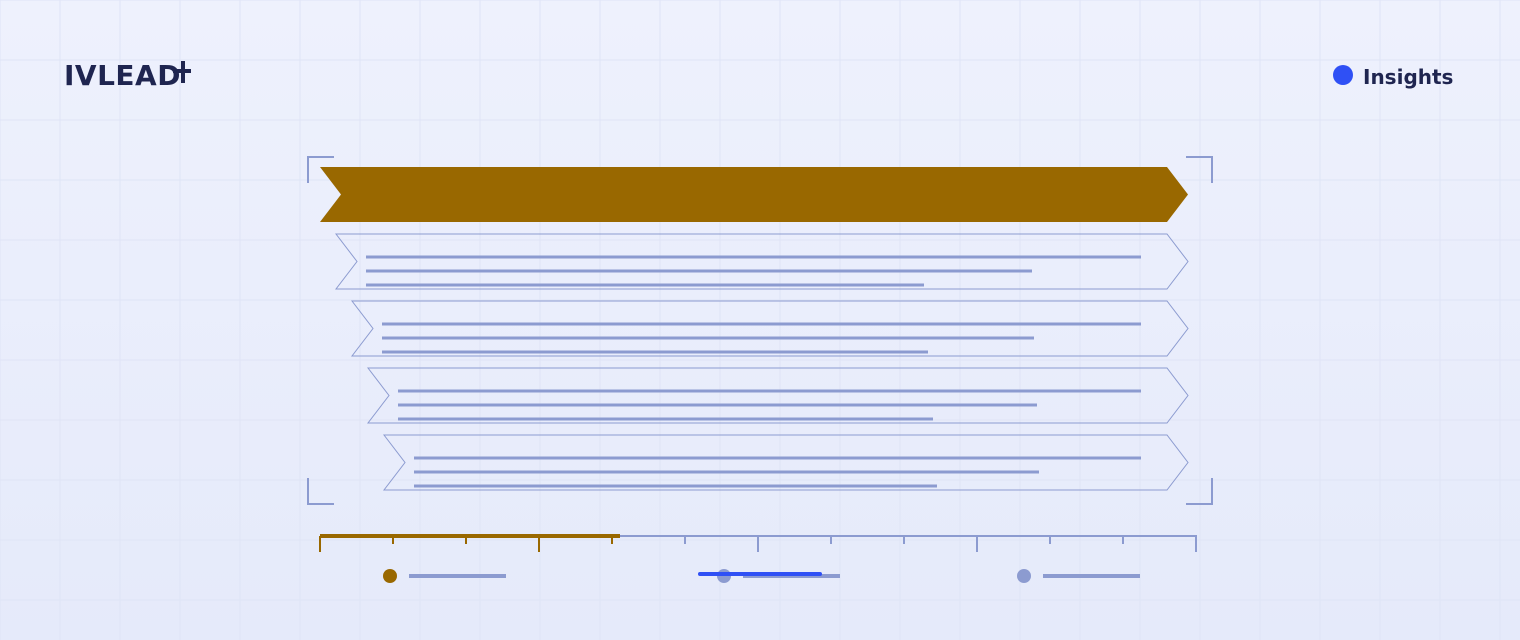 The width and height of the screenshot is (1520, 640). What do you see at coordinates (122, 75) in the screenshot?
I see `logo: IVLEAD` at bounding box center [122, 75].